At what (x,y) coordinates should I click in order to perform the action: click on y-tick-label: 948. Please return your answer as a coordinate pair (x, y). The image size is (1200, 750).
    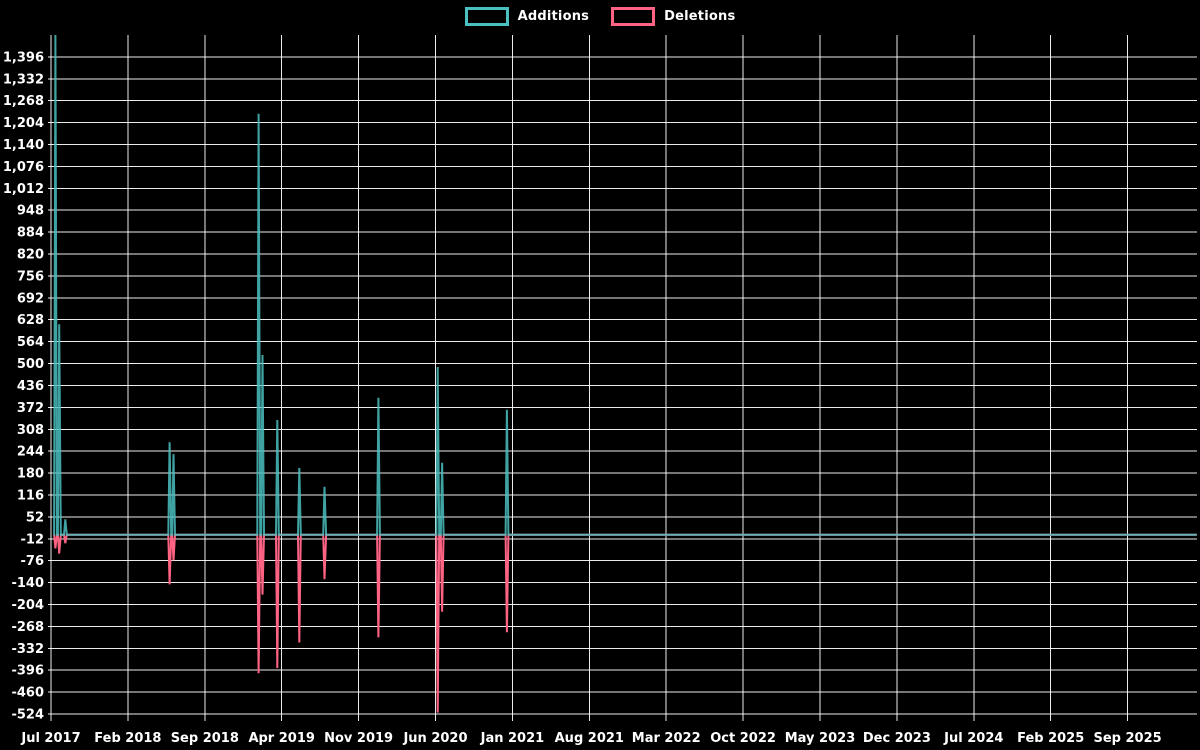
    Looking at the image, I should click on (30, 211).